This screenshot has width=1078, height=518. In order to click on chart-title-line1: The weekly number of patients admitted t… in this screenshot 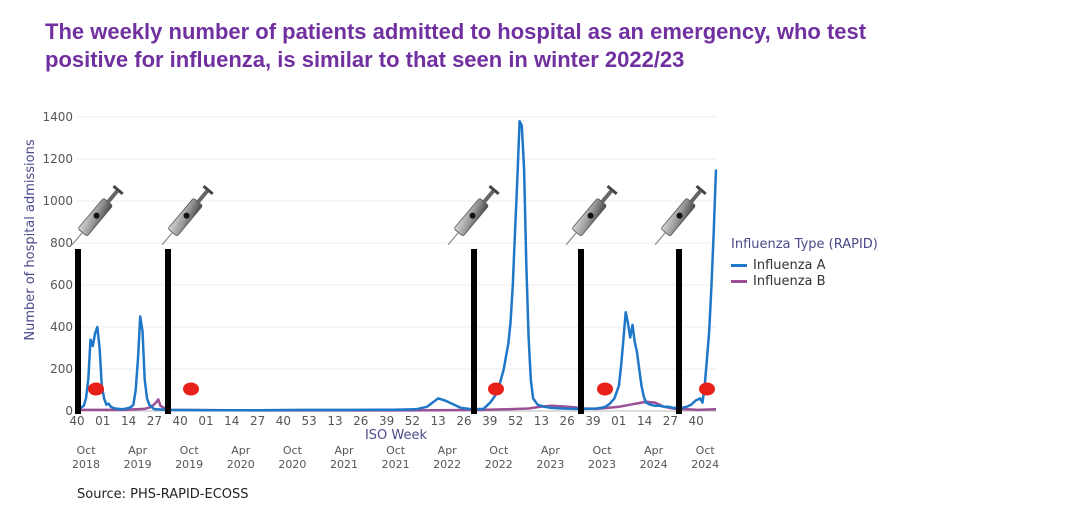, I will do `click(456, 31)`.